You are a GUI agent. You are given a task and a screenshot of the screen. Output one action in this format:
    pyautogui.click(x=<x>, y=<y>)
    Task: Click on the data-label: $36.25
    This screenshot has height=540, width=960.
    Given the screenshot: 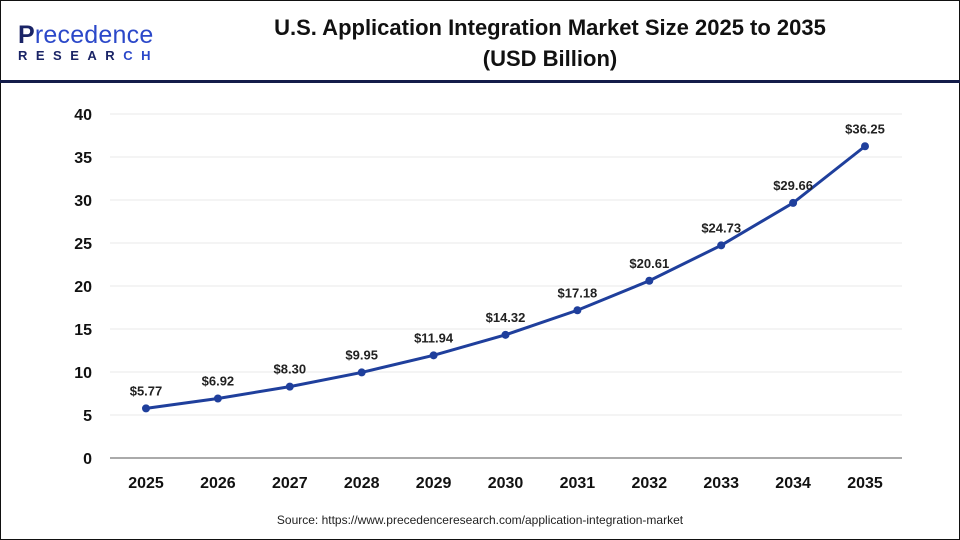 What is the action you would take?
    pyautogui.click(x=865, y=128)
    